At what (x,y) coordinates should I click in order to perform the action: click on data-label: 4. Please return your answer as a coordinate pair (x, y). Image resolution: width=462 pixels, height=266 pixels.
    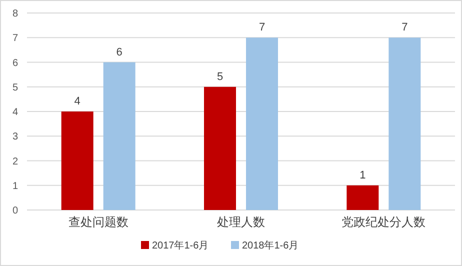
    Looking at the image, I should click on (77, 102).